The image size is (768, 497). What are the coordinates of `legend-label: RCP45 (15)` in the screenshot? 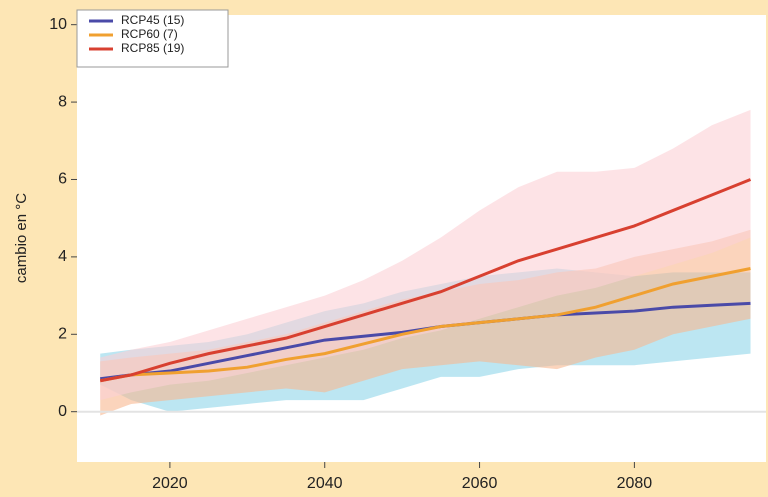 It's located at (152, 20).